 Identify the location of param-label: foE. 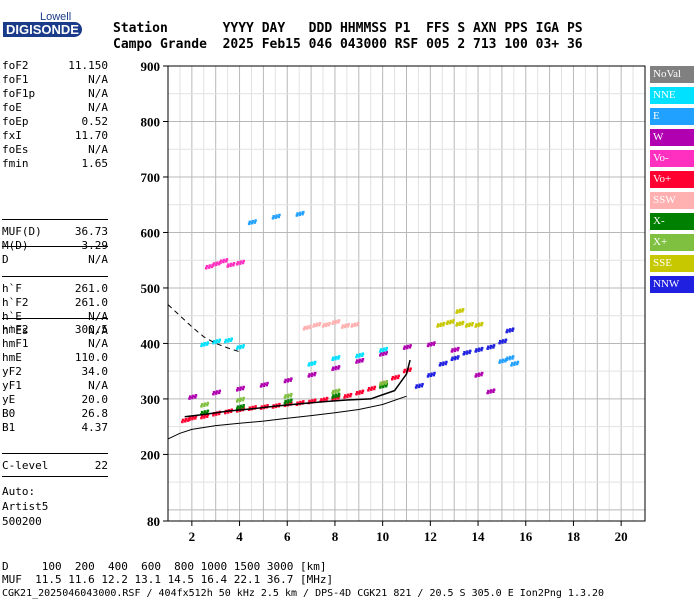
(12, 107).